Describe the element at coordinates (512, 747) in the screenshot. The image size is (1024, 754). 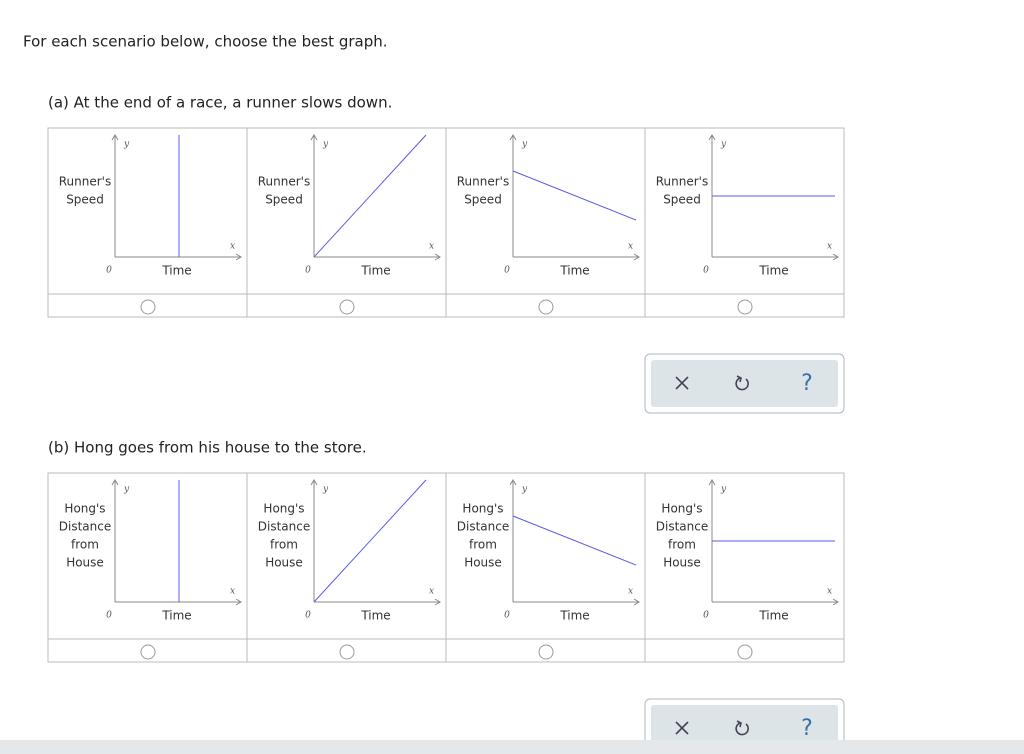
I see `bottom-bar` at that location.